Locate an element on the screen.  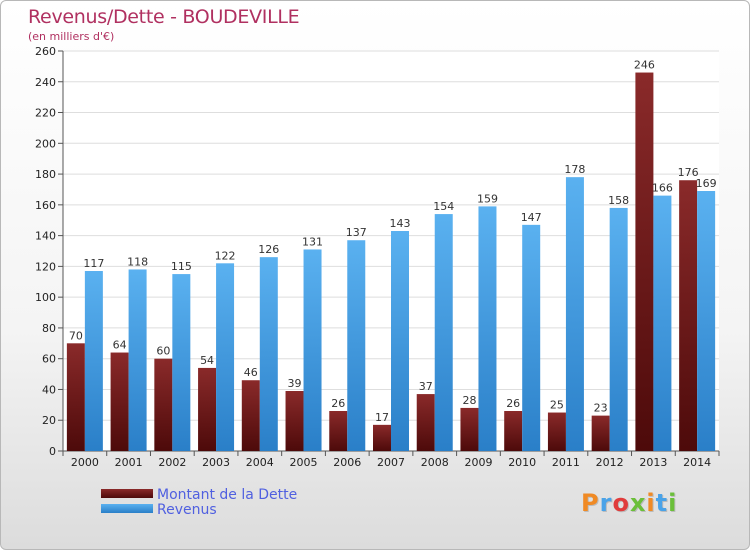
data-label: 143 is located at coordinates (400, 223).